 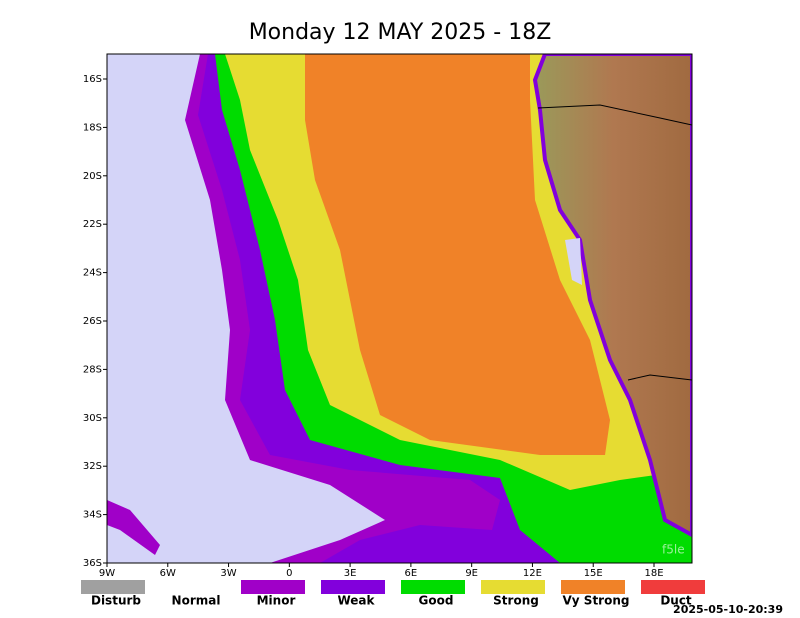 I want to click on legend-label: Vy Strong, so click(x=596, y=601).